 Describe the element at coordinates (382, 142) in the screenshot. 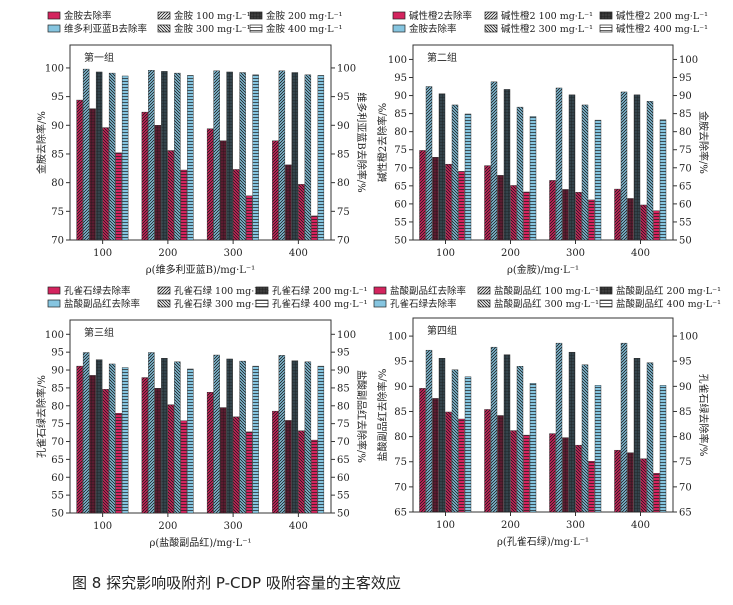

I see `y-axis-label-left: 碱性橙2去除率/%` at that location.